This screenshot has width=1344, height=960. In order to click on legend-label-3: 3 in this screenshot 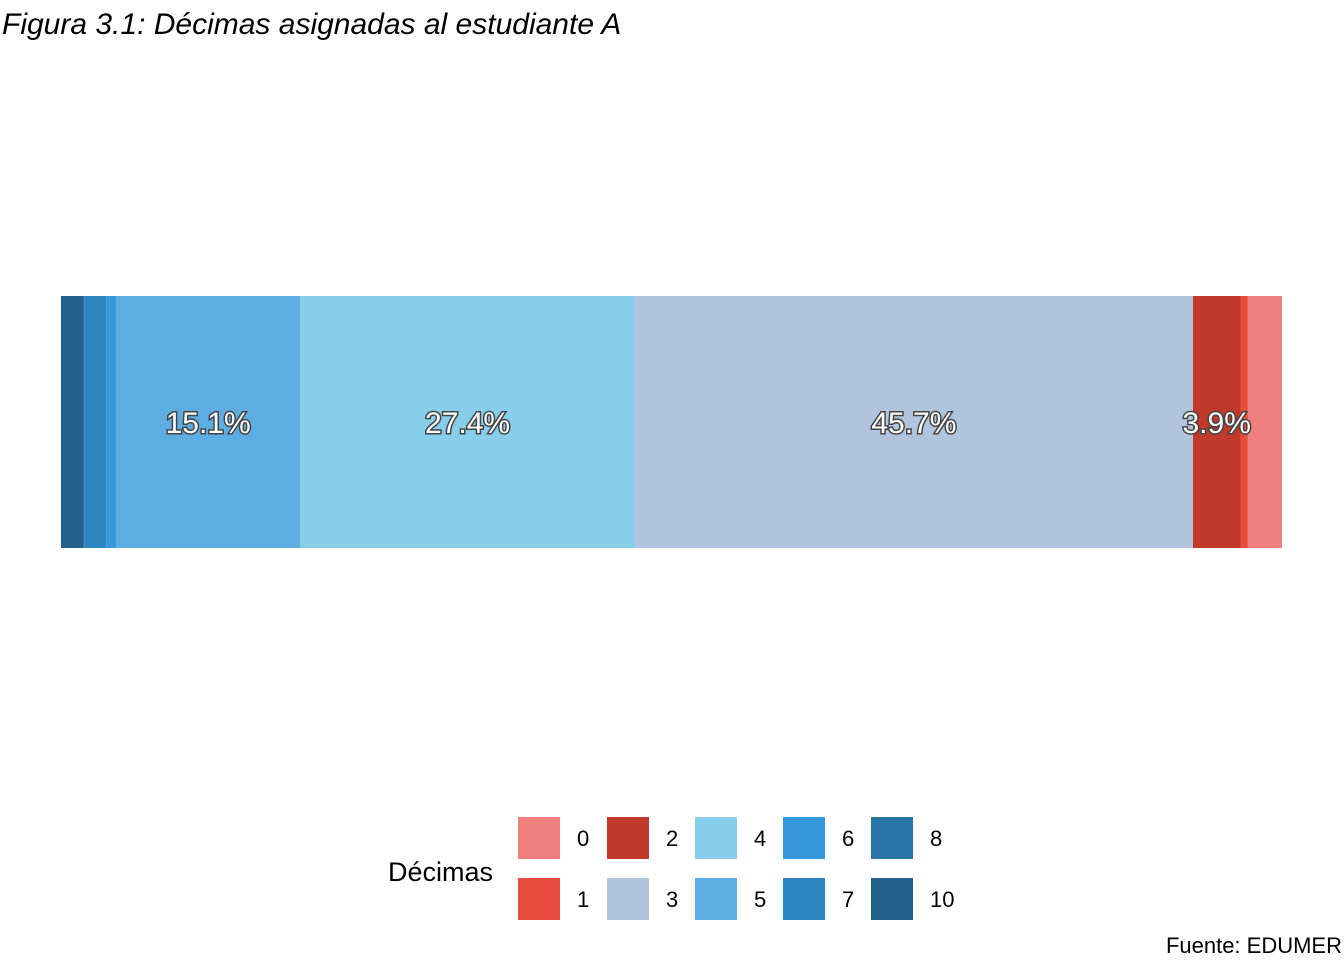, I will do `click(672, 899)`.